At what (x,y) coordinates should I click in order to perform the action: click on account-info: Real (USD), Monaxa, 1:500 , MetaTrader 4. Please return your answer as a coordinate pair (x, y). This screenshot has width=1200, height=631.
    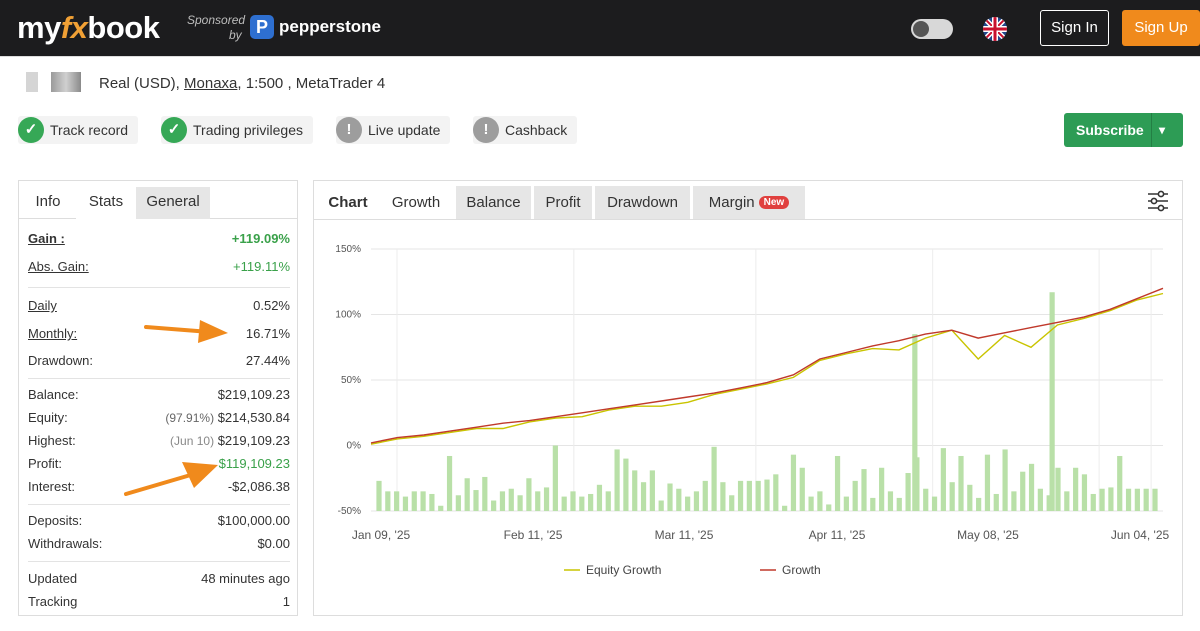
    Looking at the image, I should click on (242, 83).